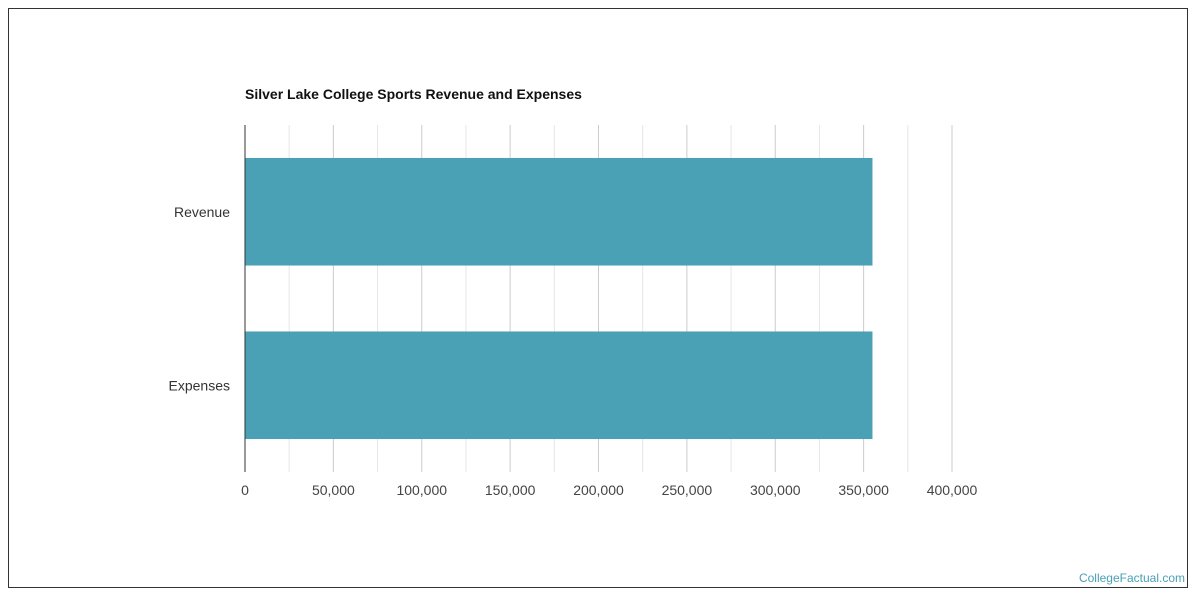 The height and width of the screenshot is (600, 1200). What do you see at coordinates (200, 299) in the screenshot?
I see `category-labels: Revenue Expenses` at bounding box center [200, 299].